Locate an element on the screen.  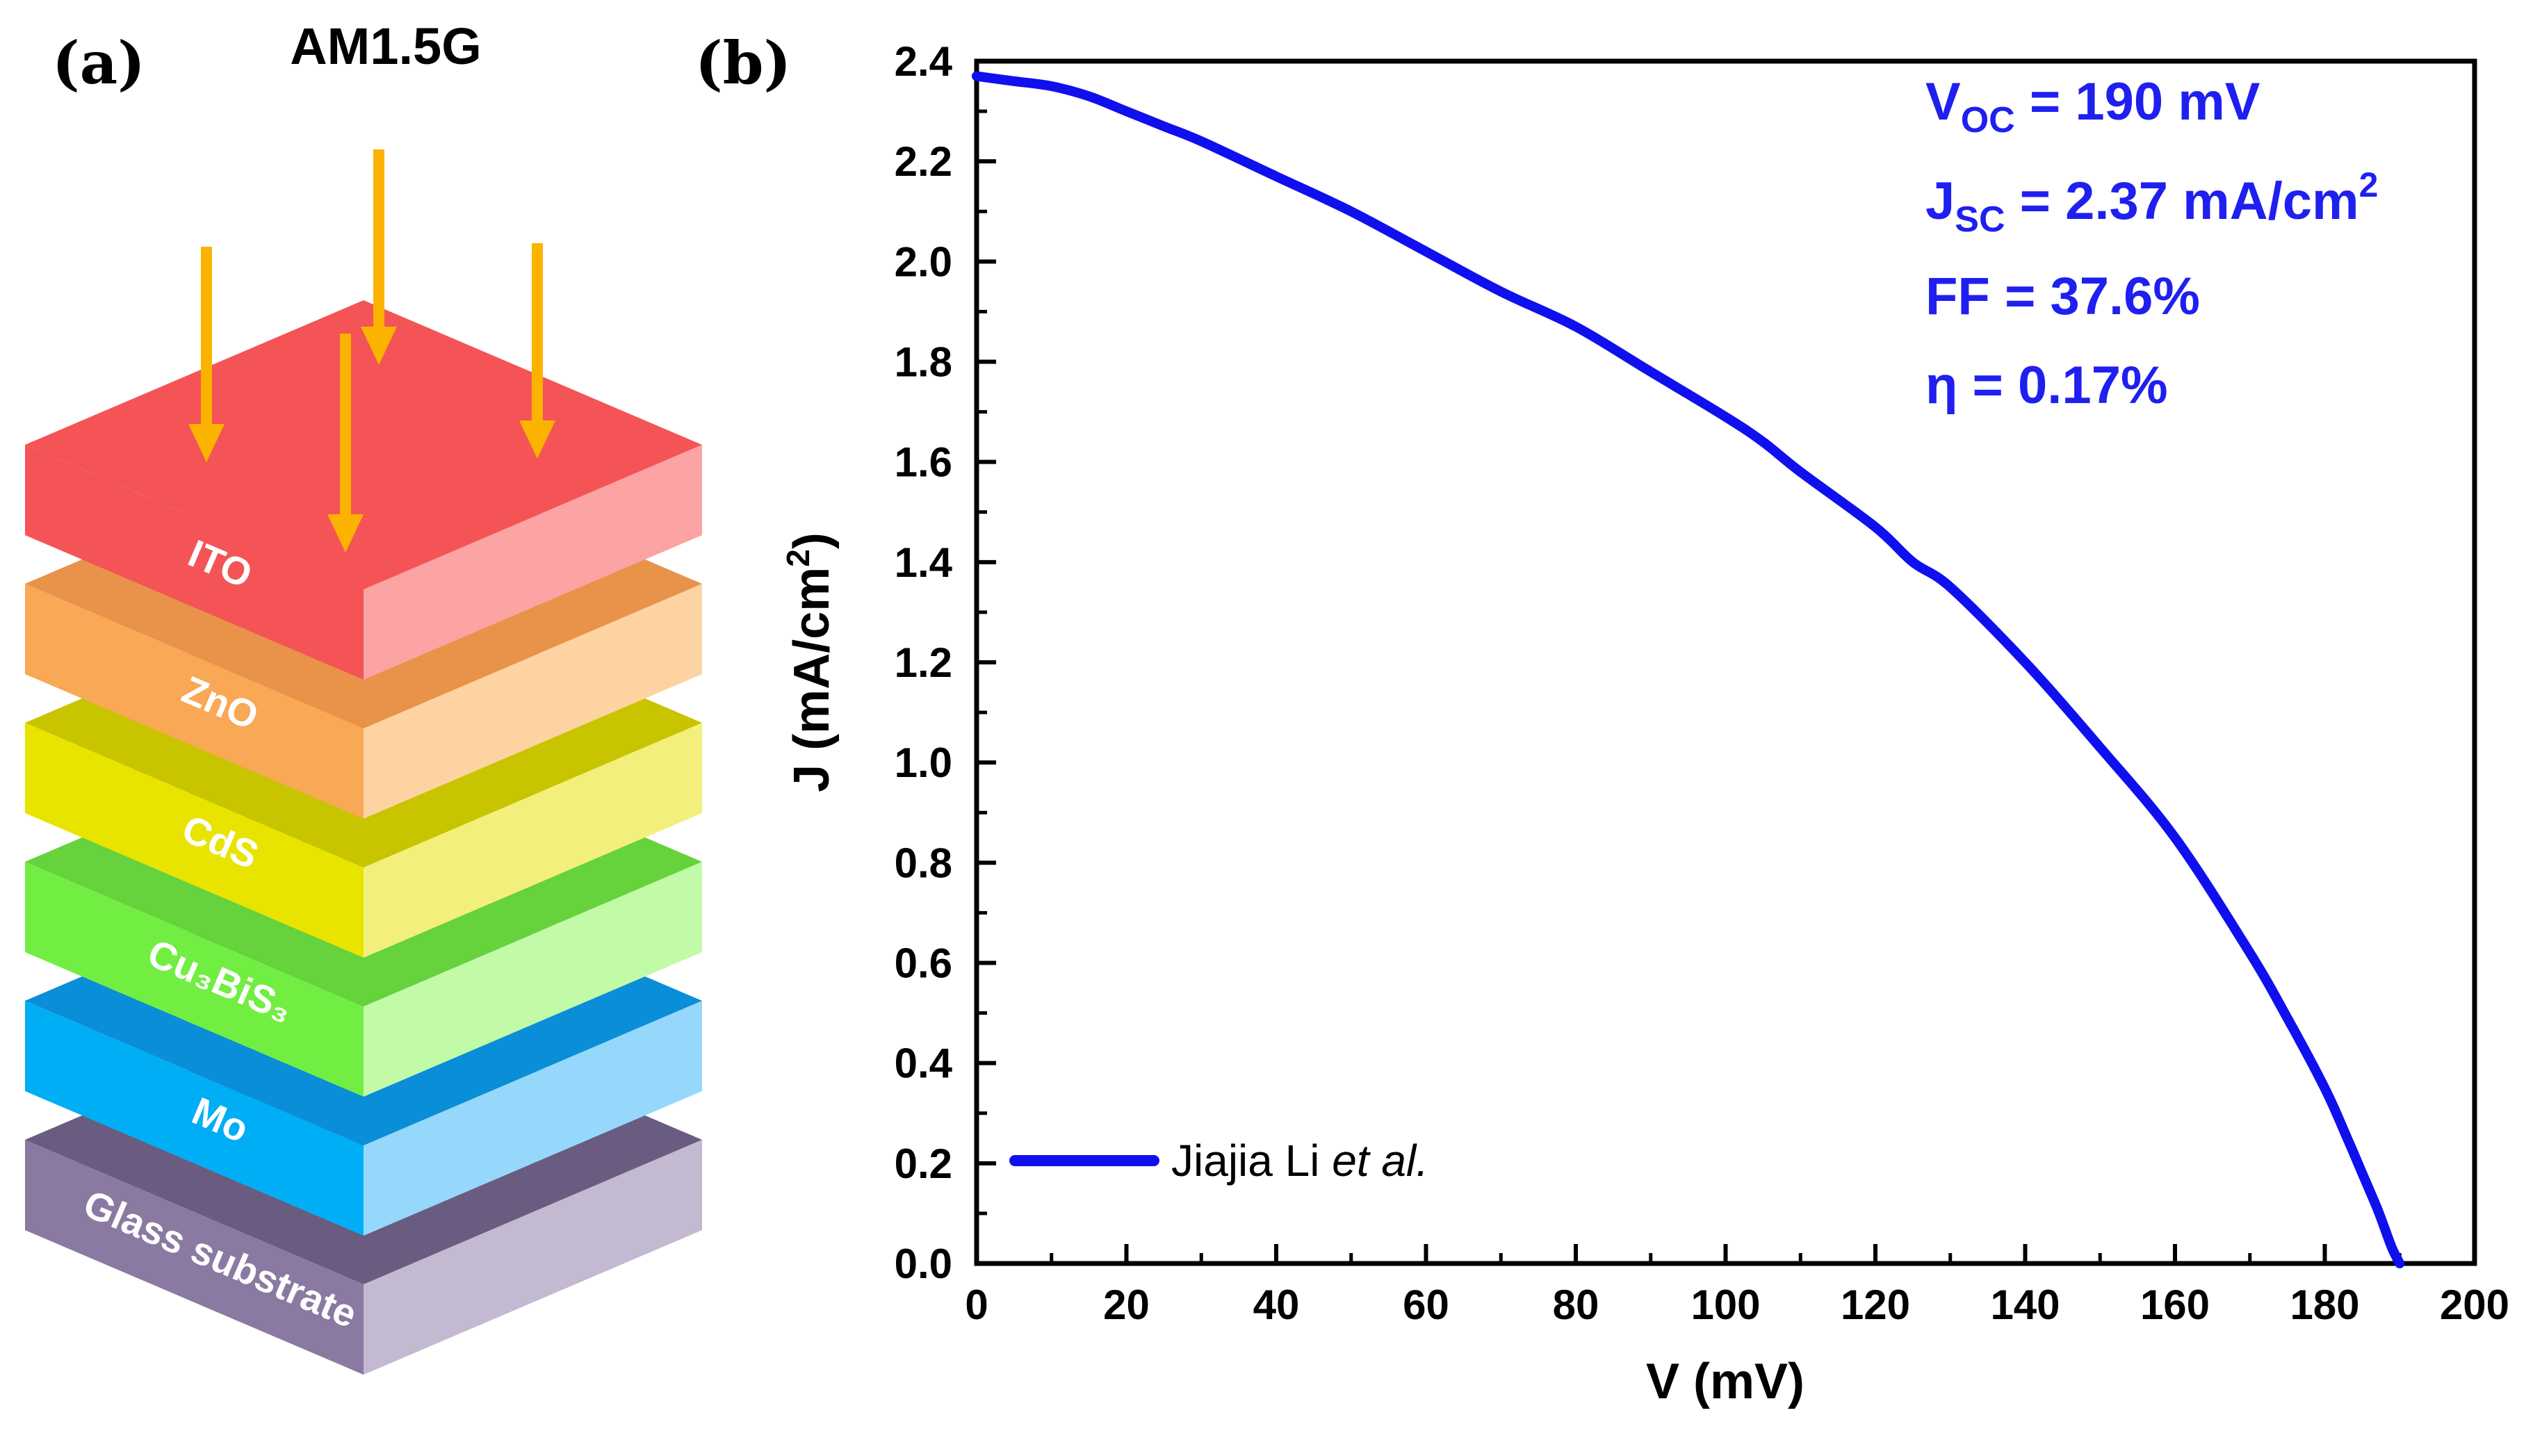
x-tick-label: 160 is located at coordinates (2175, 1305).